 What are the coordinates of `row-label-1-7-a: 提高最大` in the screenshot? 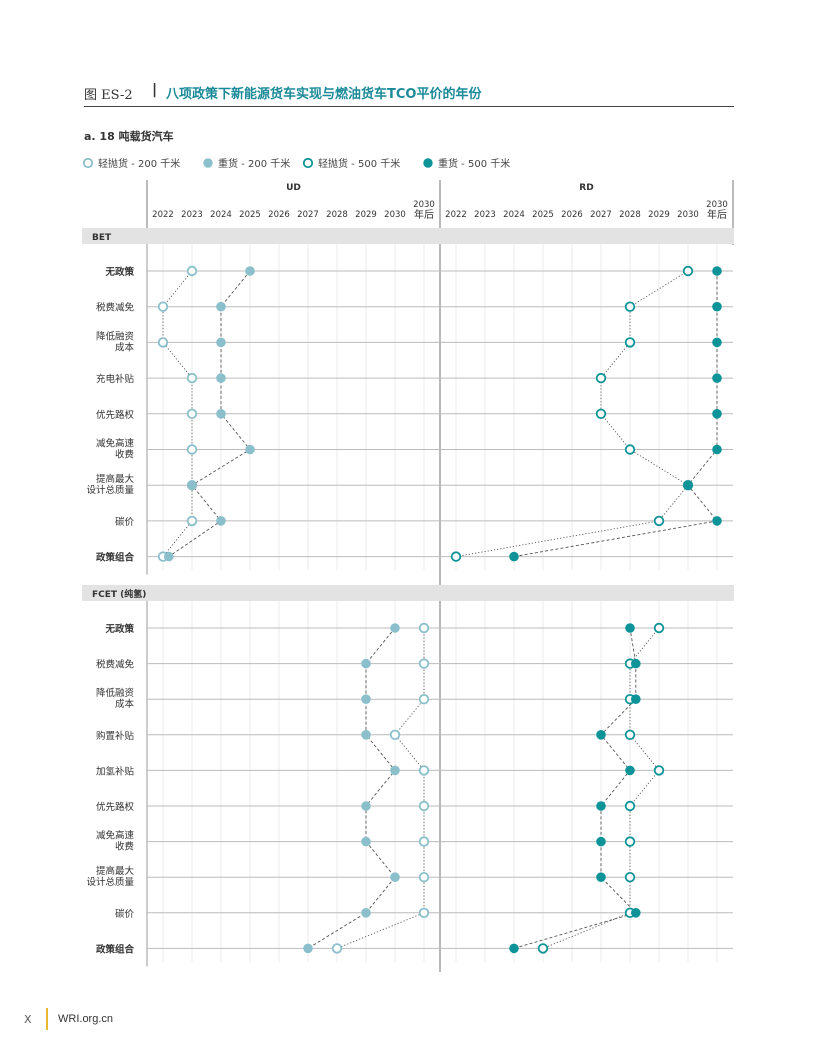 It's located at (115, 871).